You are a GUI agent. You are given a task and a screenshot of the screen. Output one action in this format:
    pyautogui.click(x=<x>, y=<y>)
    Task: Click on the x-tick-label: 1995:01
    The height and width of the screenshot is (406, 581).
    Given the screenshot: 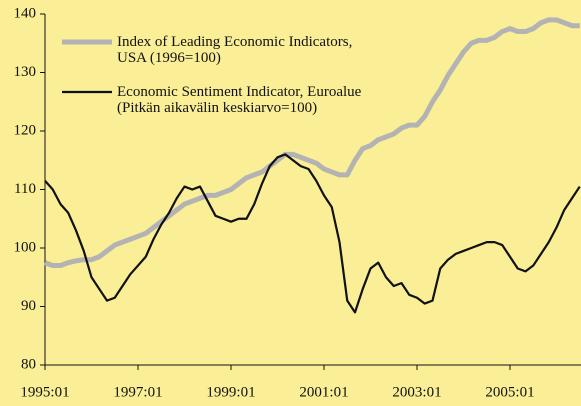 What is the action you would take?
    pyautogui.click(x=44, y=392)
    